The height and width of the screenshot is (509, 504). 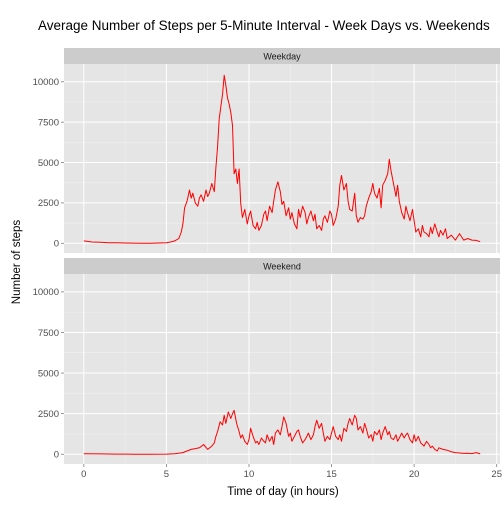 What do you see at coordinates (249, 474) in the screenshot?
I see `x-tick-label: 10` at bounding box center [249, 474].